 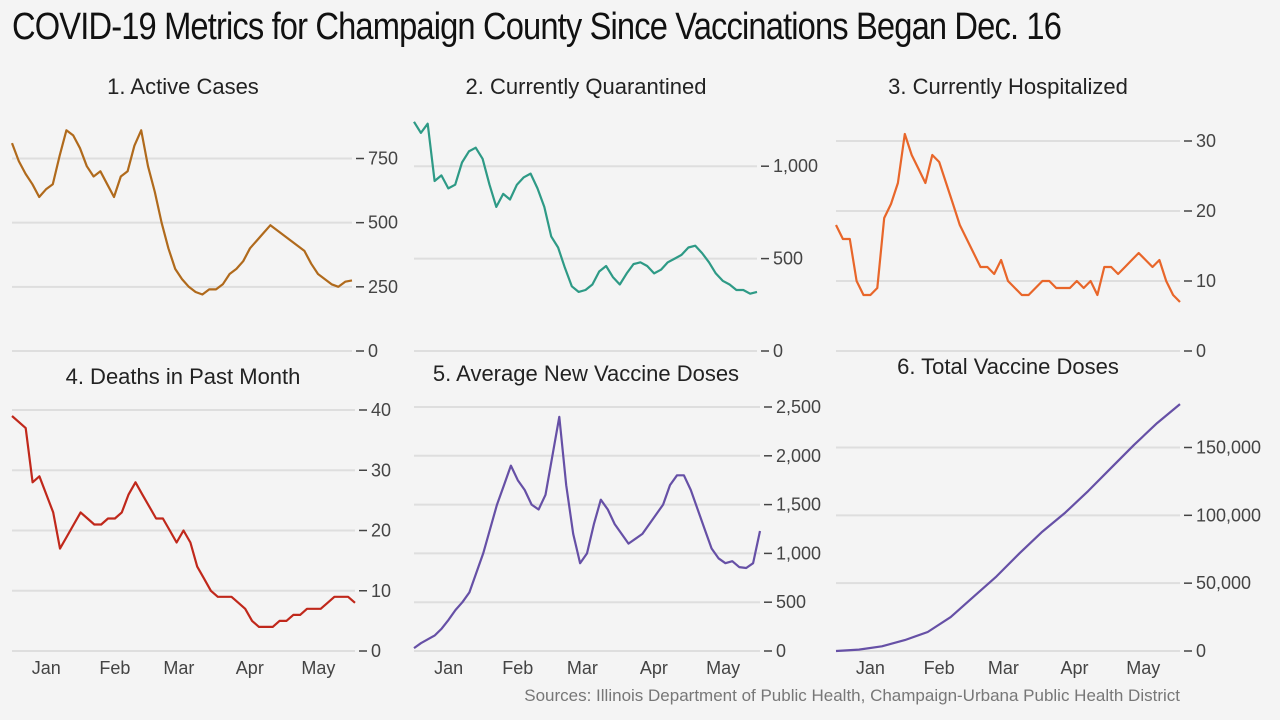 I want to click on chart-5-ytick-label: 1,500, so click(x=798, y=505).